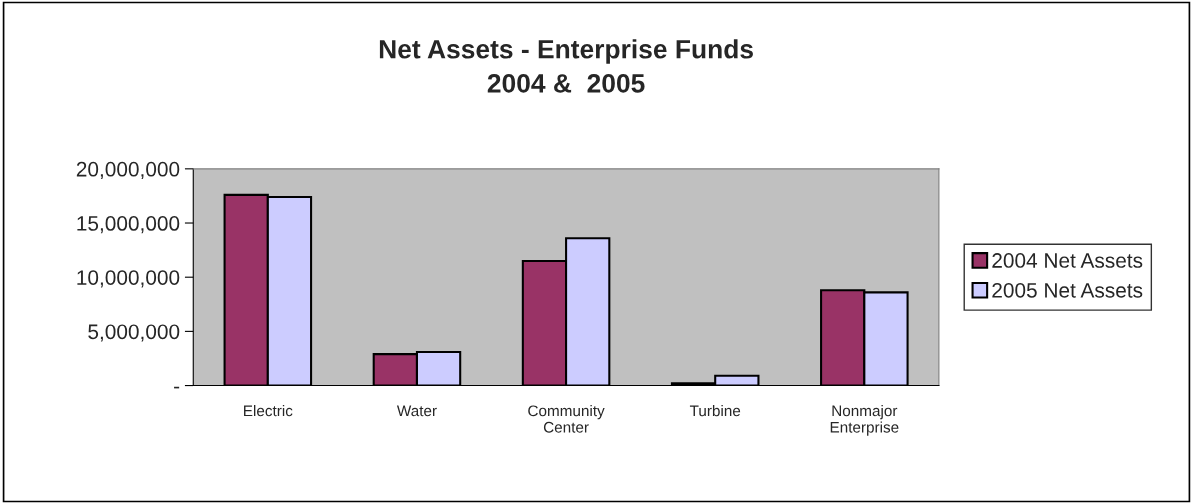  I want to click on y-tick-label: -, so click(177, 387).